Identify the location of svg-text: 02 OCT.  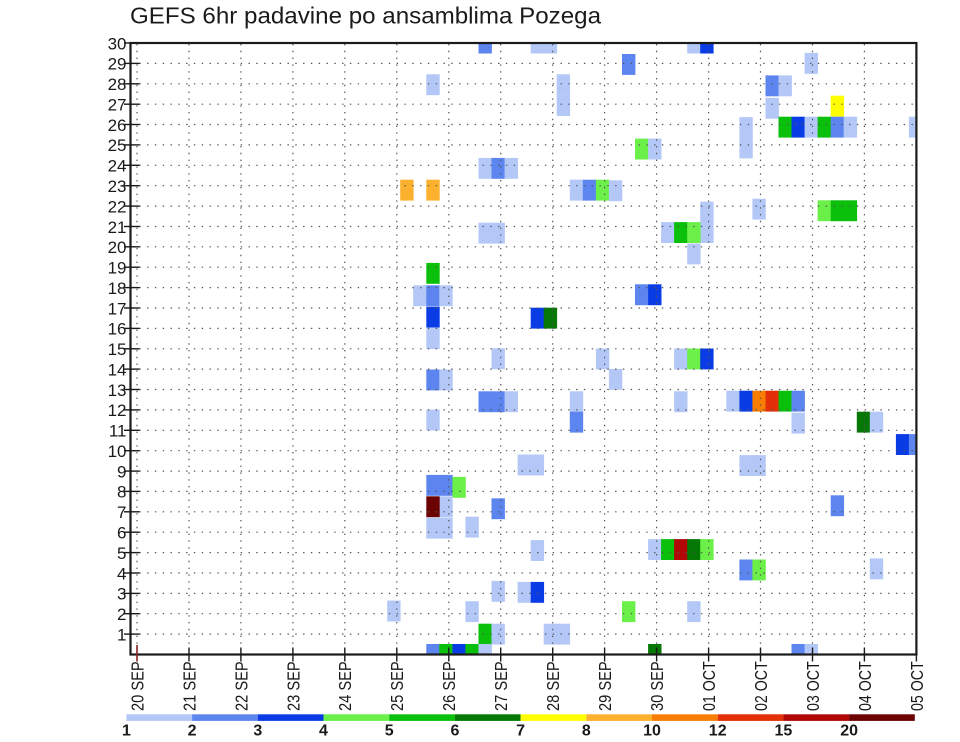
(761, 686).